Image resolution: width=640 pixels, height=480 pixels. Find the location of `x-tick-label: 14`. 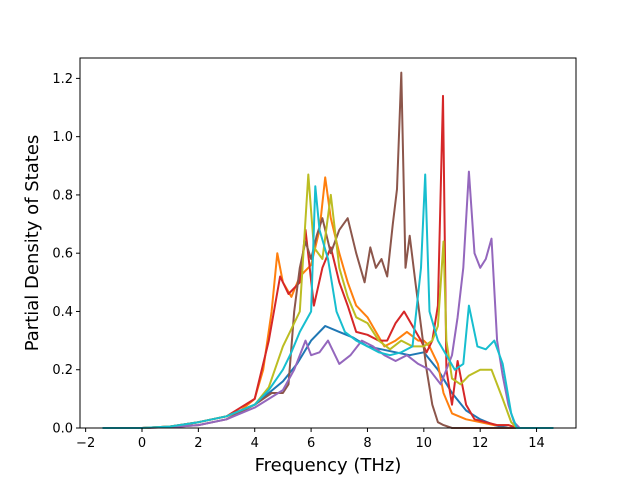

x-tick-label: 14 is located at coordinates (536, 443).